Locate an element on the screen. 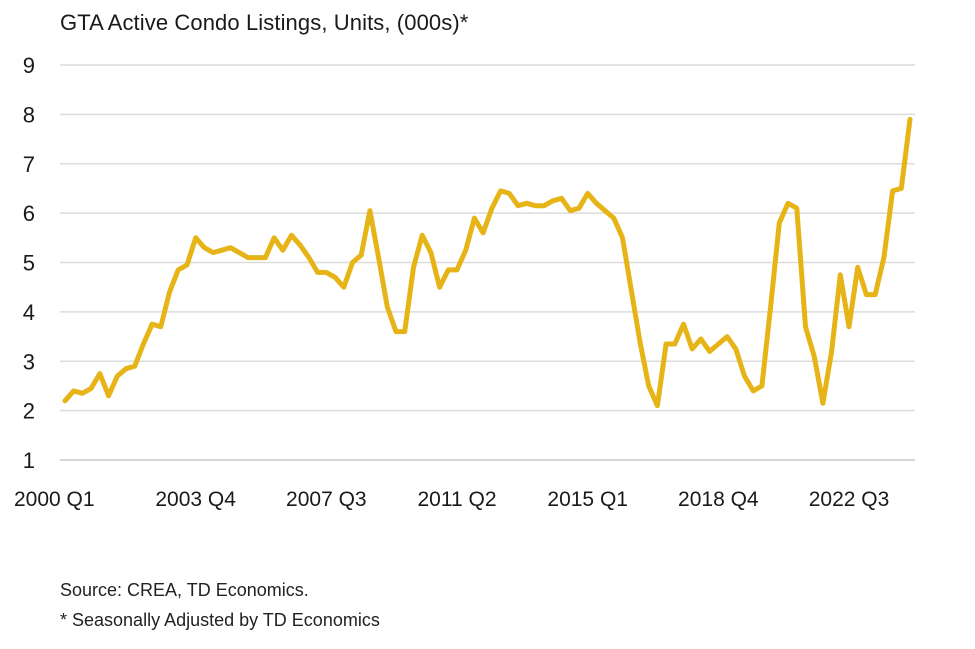 The image size is (975, 649). x-tick-label: 2018 Q4 is located at coordinates (718, 499).